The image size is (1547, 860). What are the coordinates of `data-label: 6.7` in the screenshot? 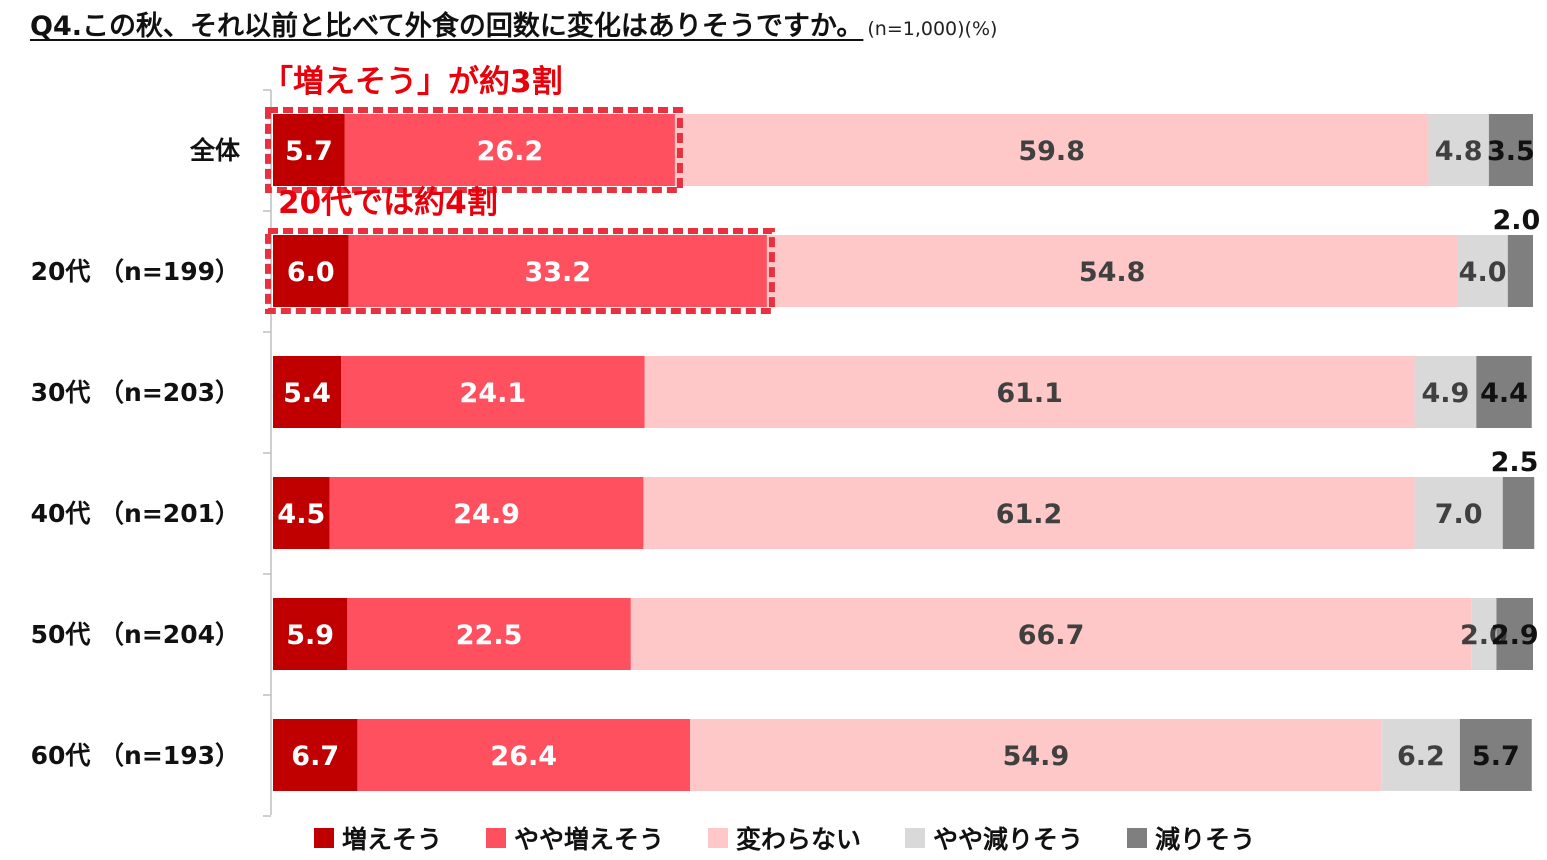 It's located at (315, 756).